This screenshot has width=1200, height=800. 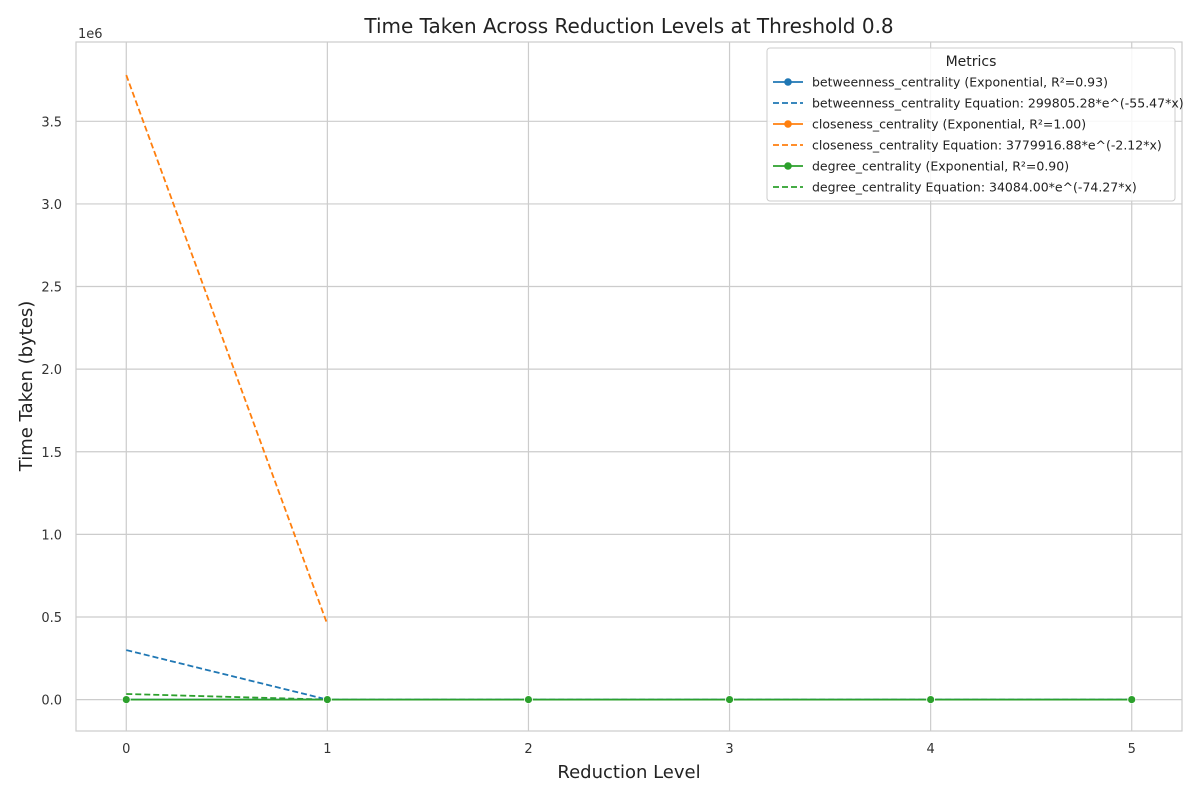 I want to click on x-tick-label: 0, so click(x=126, y=749).